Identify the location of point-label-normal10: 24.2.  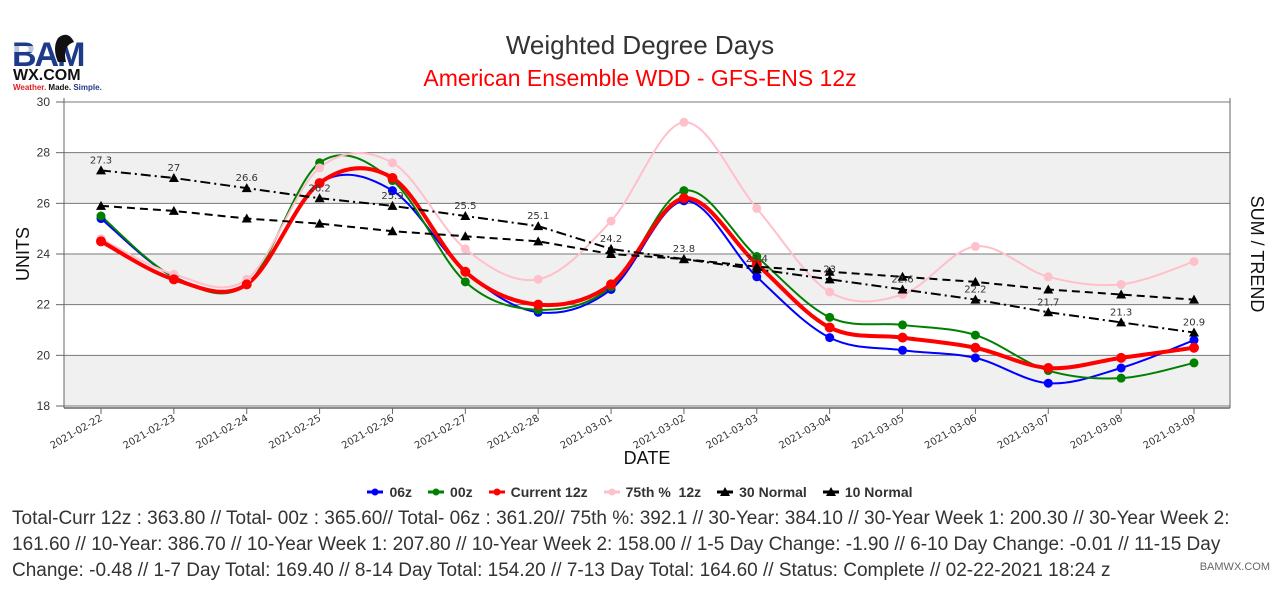
(611, 239).